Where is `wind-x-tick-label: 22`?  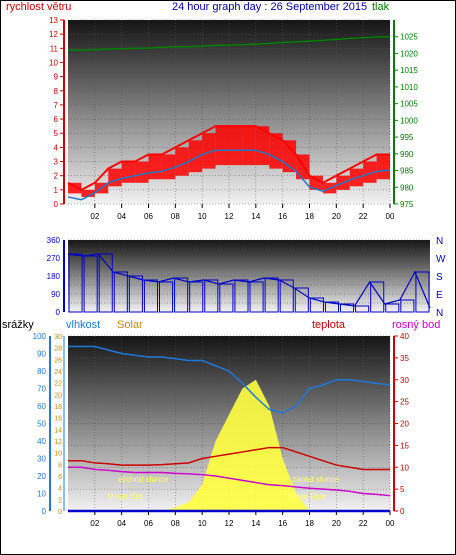
wind-x-tick-label: 22 is located at coordinates (363, 216).